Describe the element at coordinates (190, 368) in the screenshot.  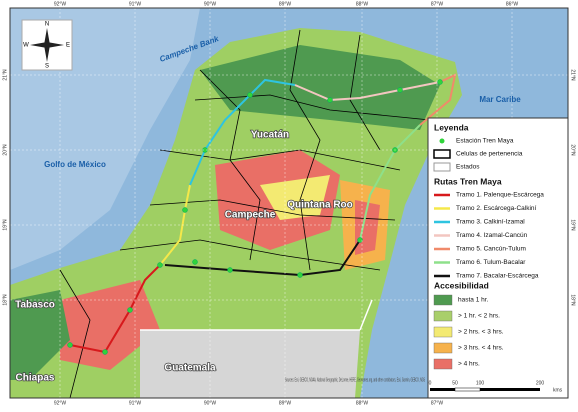
I see `place-label: Guatemala` at that location.